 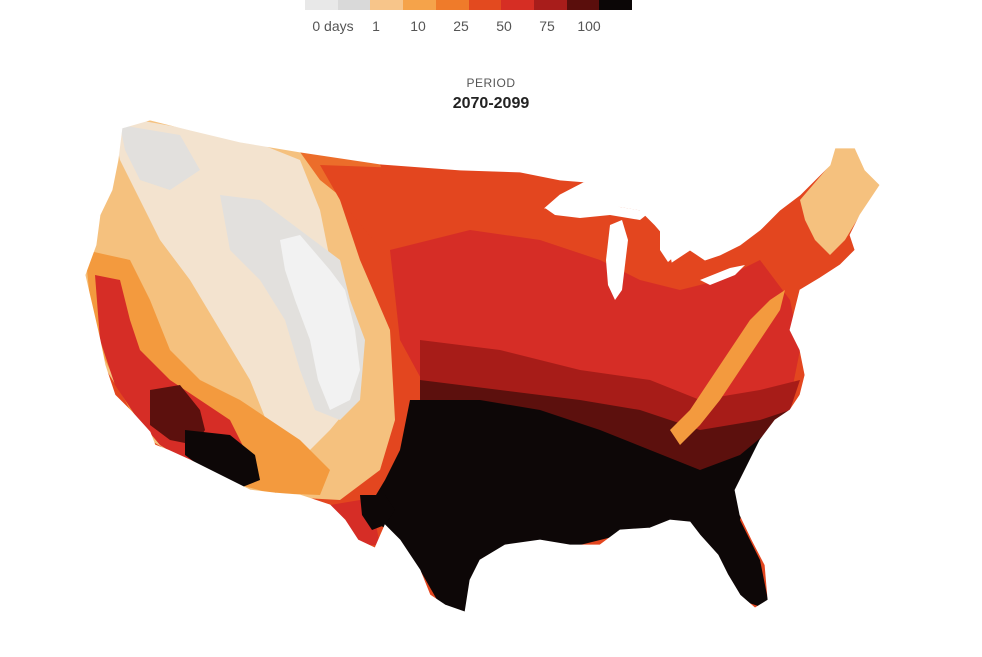 I want to click on region-colorado-white, so click(x=320, y=322).